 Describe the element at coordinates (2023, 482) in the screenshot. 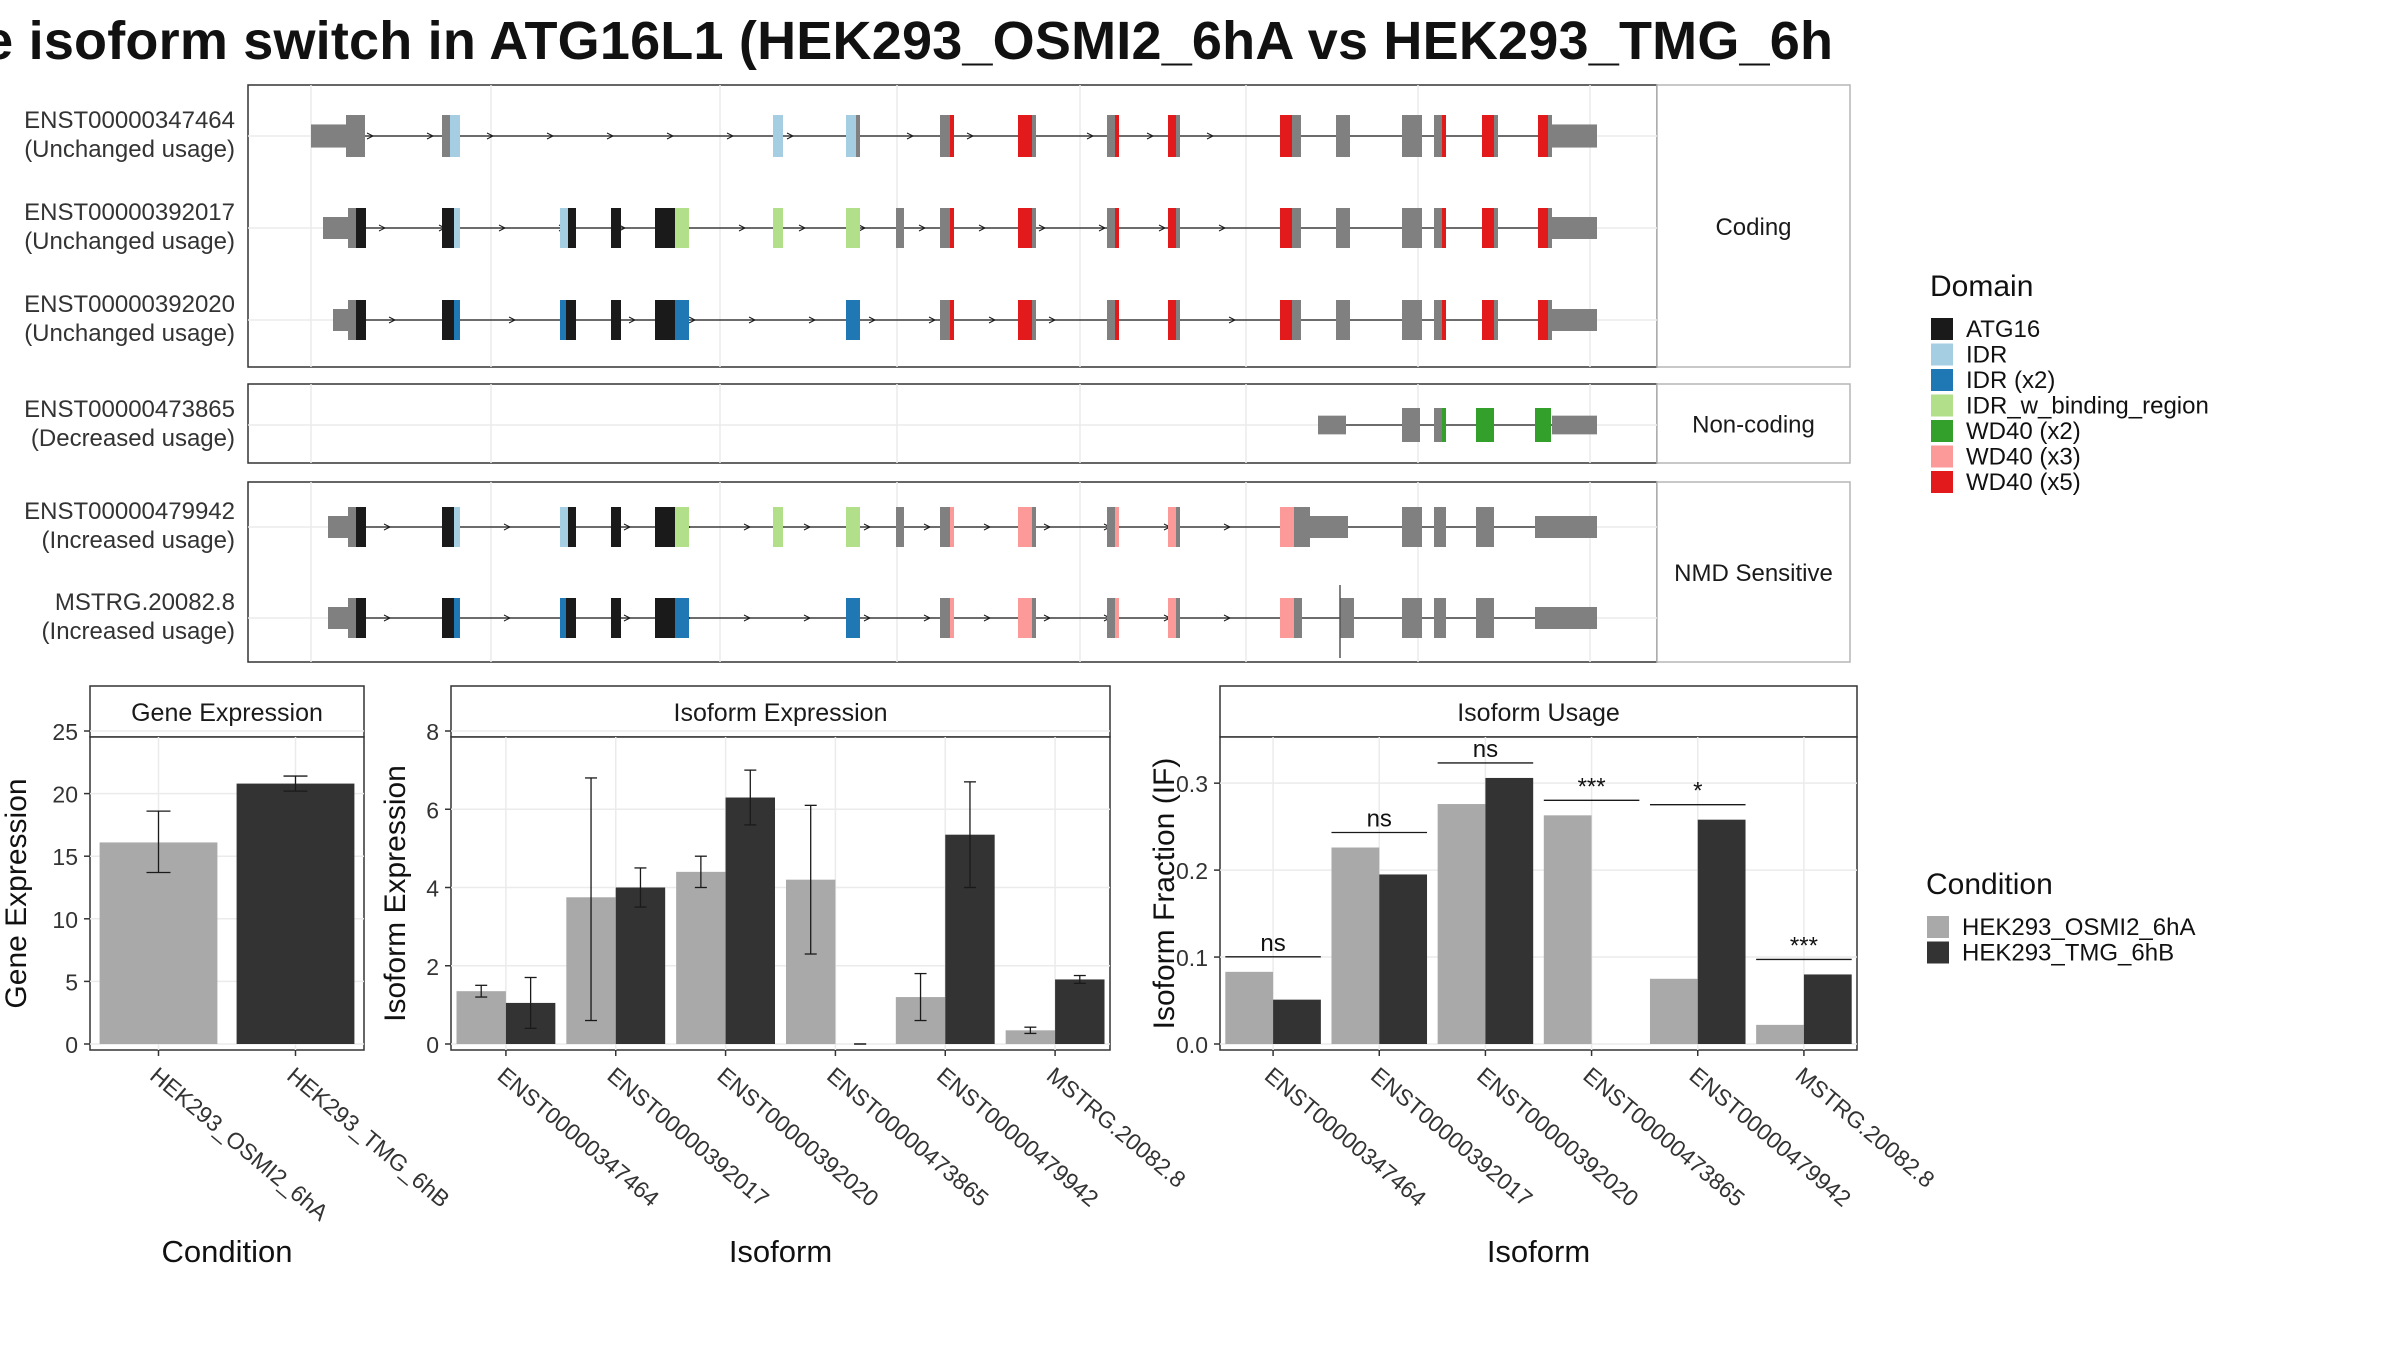

I see `legend-label: WD40 (x5)` at that location.